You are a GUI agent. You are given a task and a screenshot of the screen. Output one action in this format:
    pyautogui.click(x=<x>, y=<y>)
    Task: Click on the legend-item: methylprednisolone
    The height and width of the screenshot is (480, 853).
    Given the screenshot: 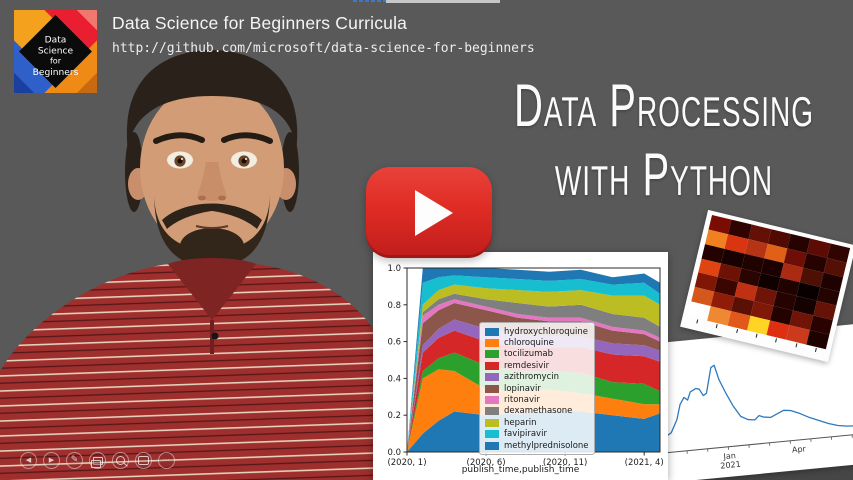 What is the action you would take?
    pyautogui.click(x=537, y=445)
    